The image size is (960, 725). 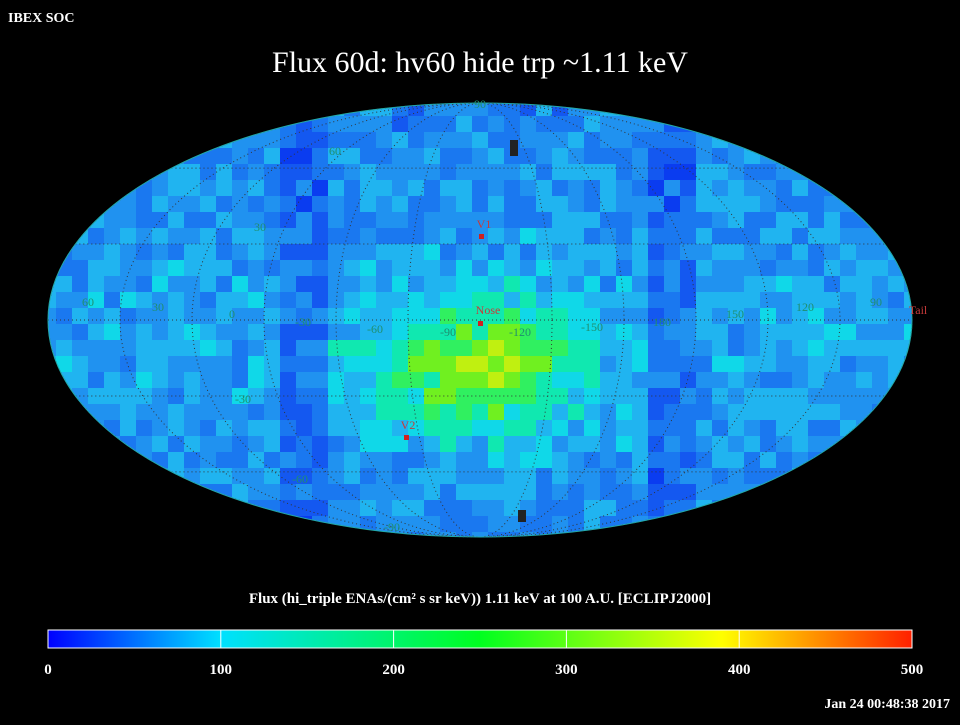 I want to click on grid-label: 150, so click(x=735, y=314).